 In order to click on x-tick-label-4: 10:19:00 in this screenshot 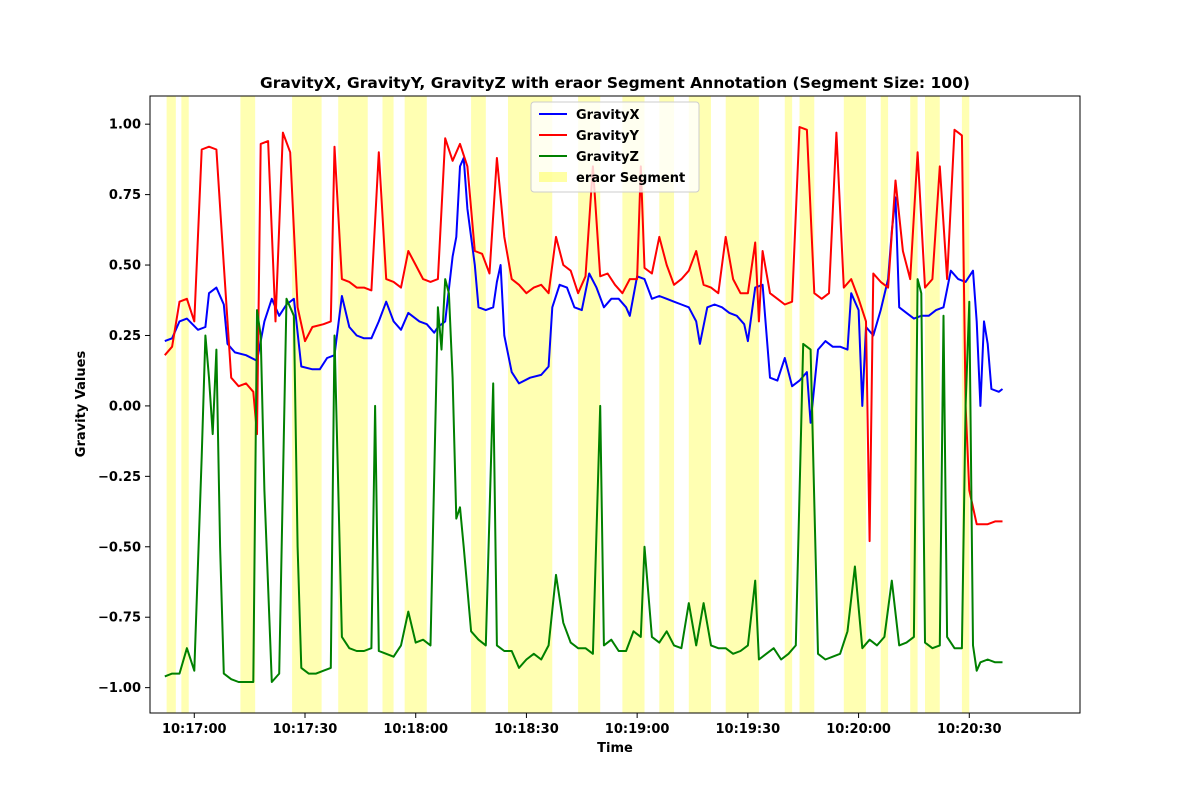, I will do `click(637, 729)`.